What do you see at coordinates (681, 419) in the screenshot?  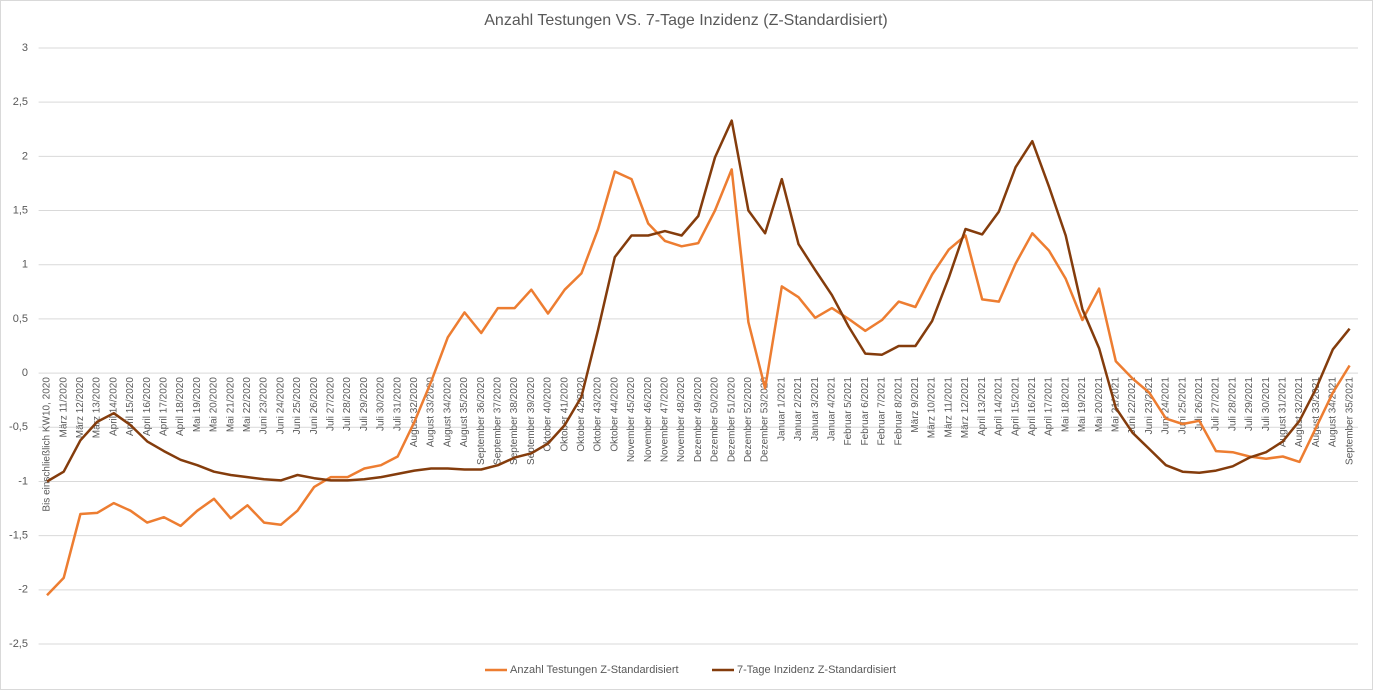 I see `x-tick-label: November 48/2020` at bounding box center [681, 419].